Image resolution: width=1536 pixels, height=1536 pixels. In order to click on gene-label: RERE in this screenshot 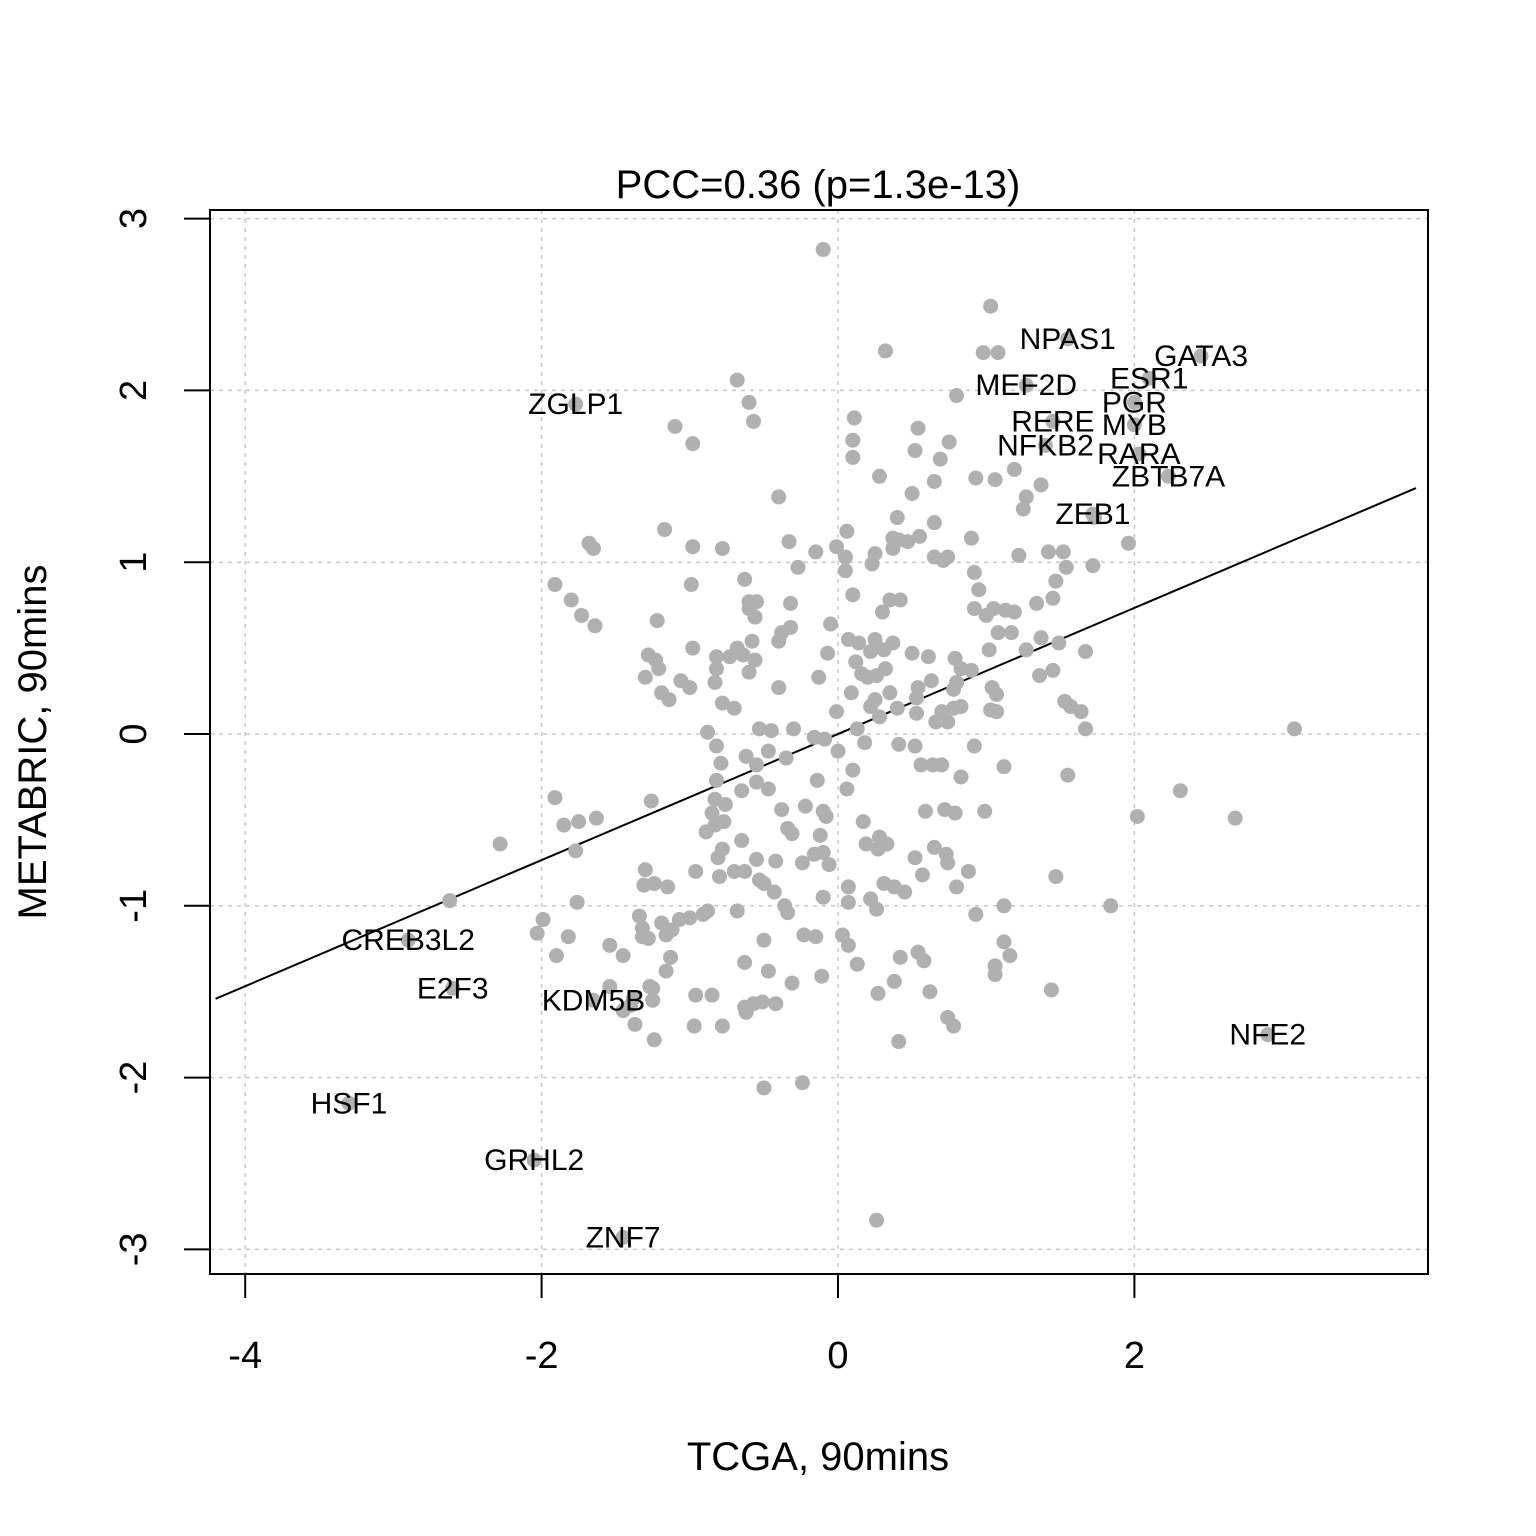, I will do `click(1052, 421)`.